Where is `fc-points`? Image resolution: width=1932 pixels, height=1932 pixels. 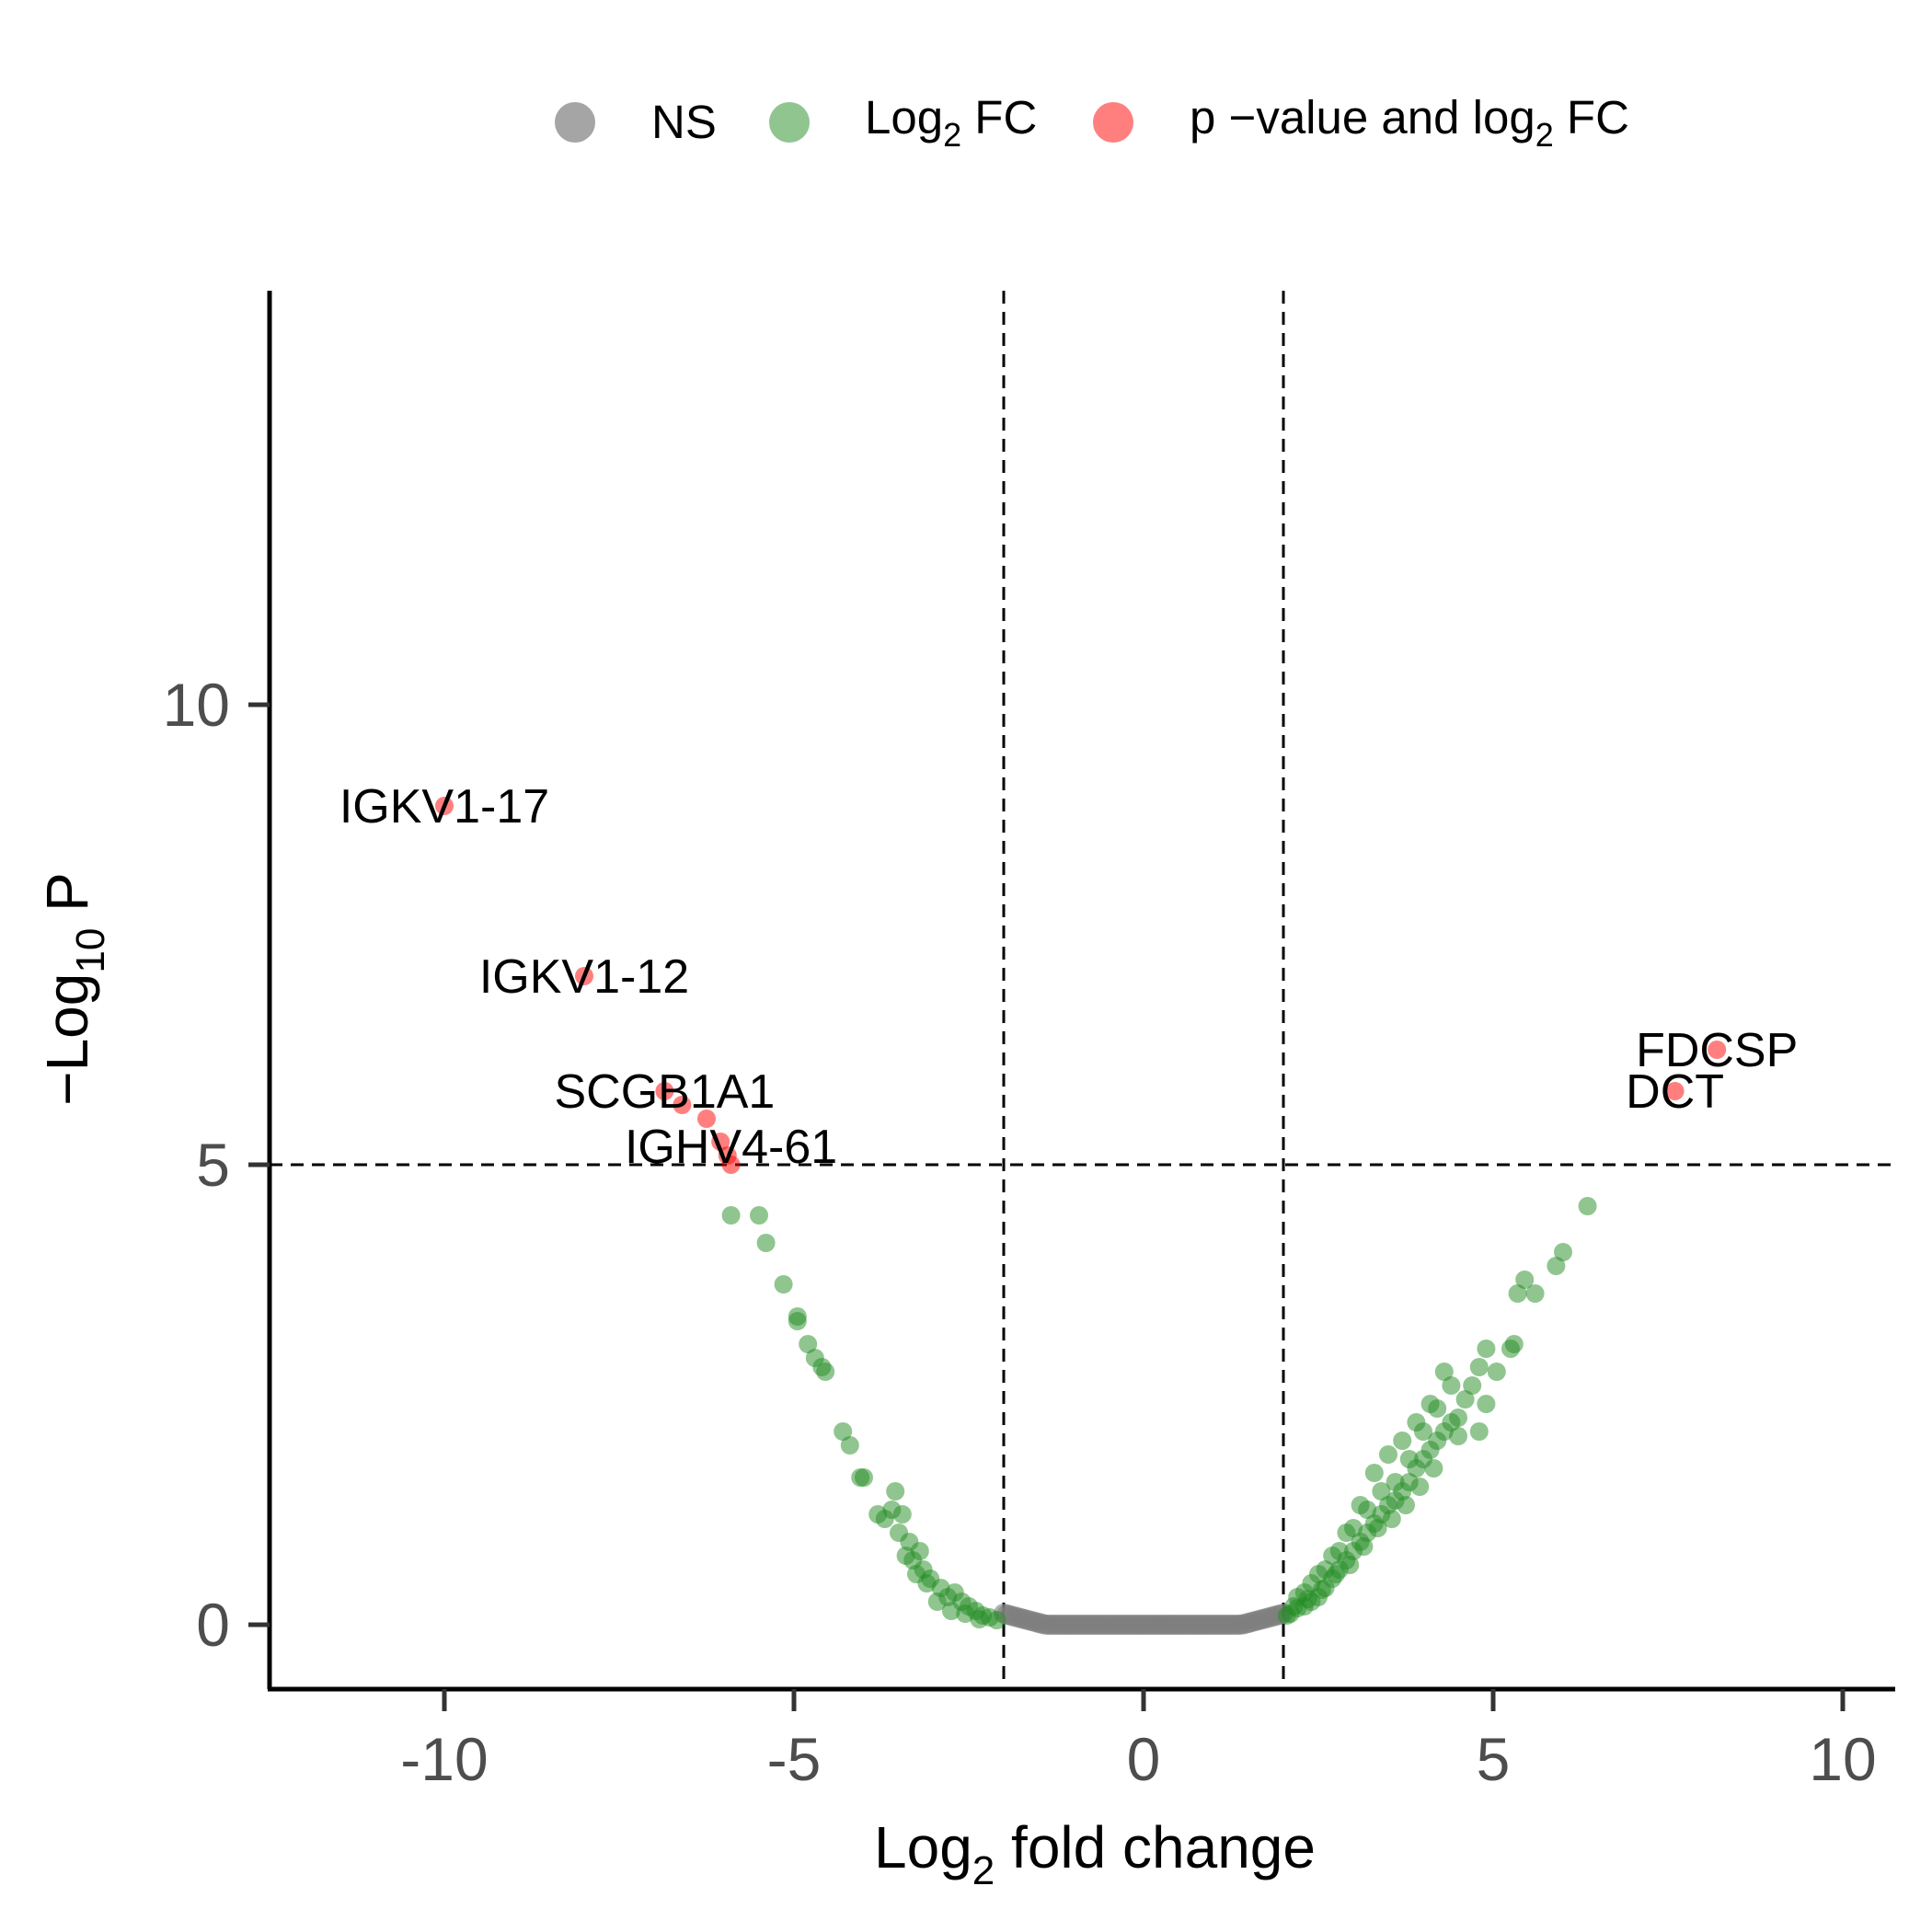
fc-points is located at coordinates (1159, 1413).